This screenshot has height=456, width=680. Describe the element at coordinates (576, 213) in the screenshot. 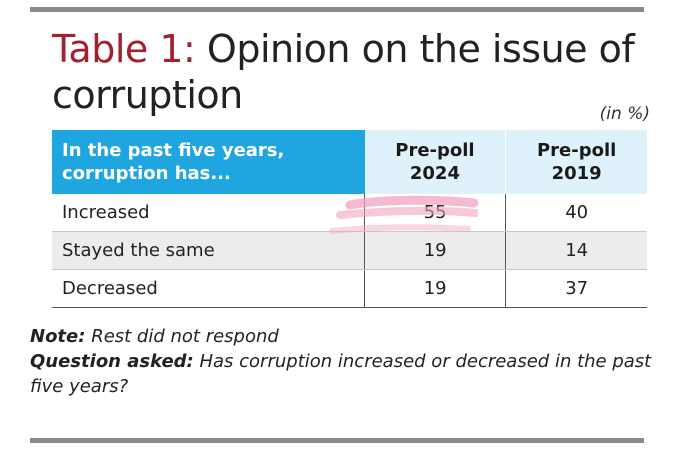

I see `value-2019: 40` at that location.